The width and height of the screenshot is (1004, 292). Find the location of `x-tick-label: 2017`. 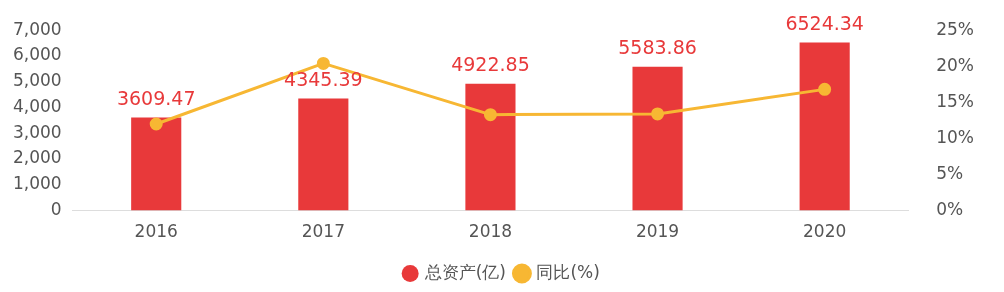

x-tick-label: 2017 is located at coordinates (323, 231).